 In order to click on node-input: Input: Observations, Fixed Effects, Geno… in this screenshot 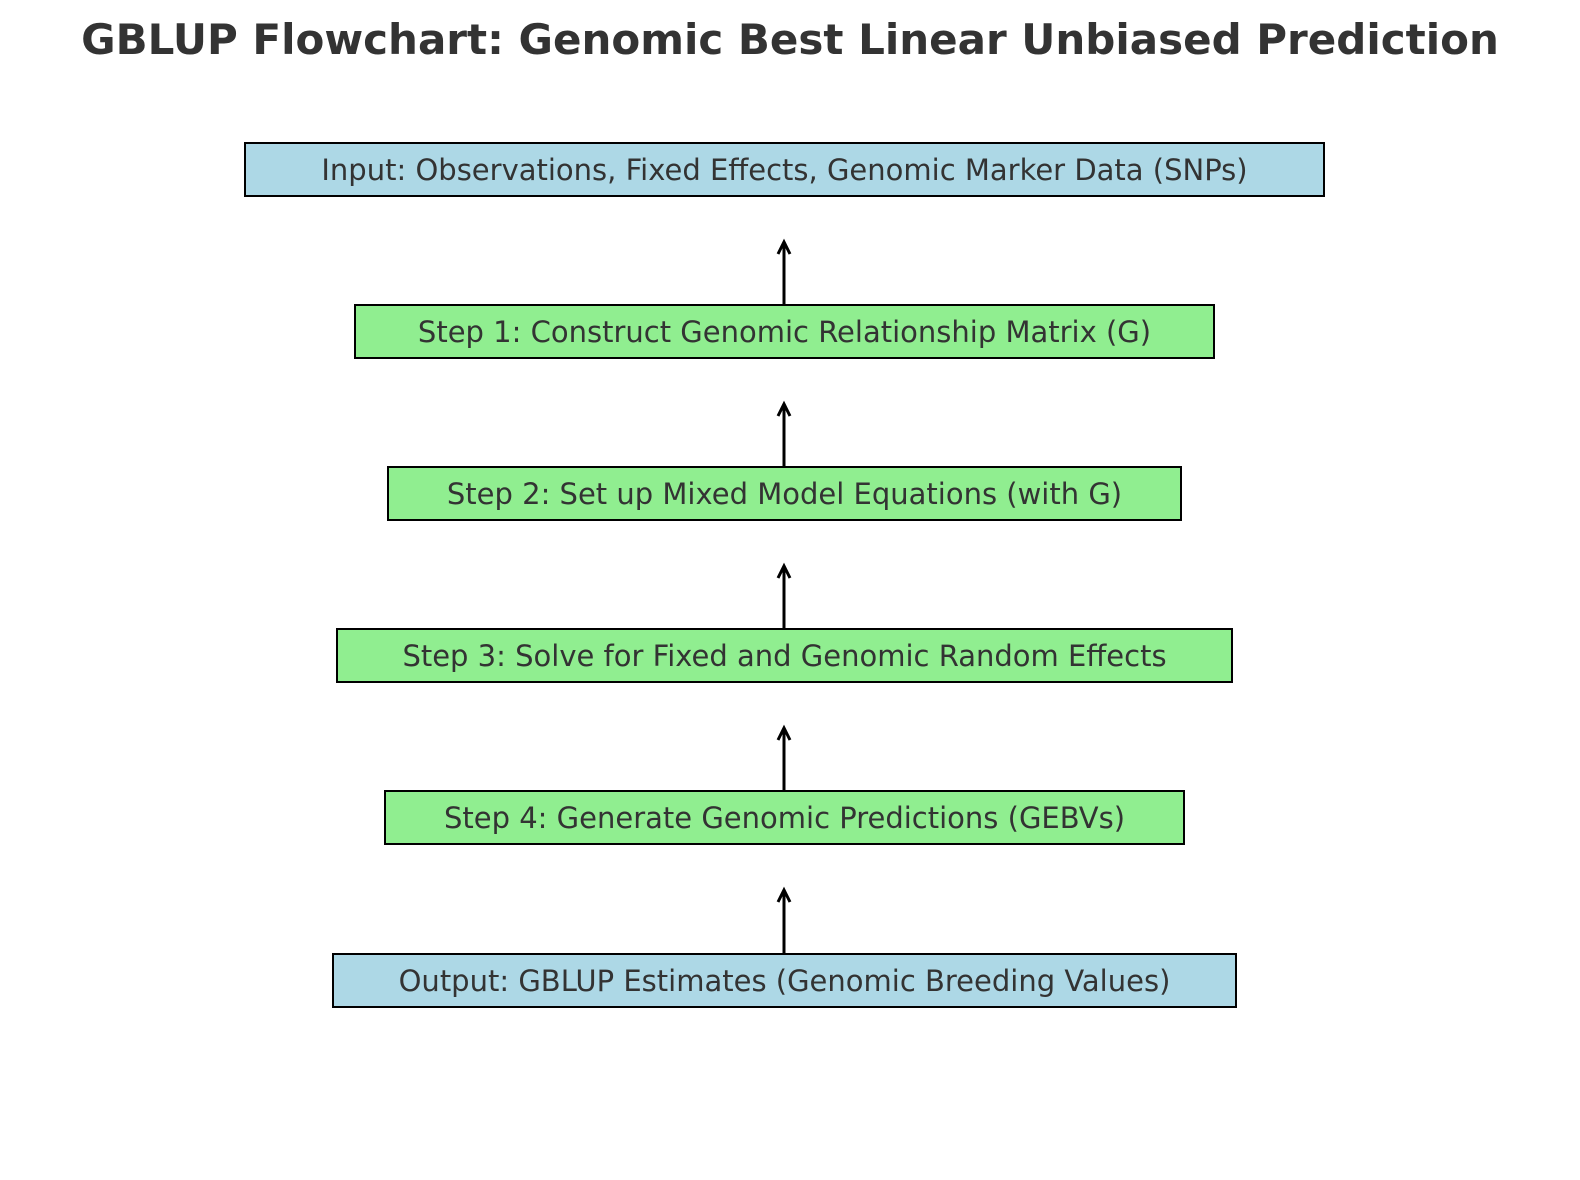, I will do `click(784, 169)`.